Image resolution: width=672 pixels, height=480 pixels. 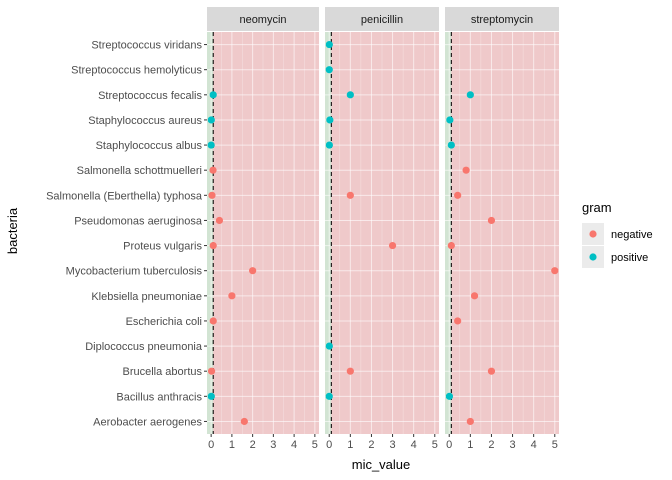 I want to click on y-tick-label: Streptococcus hemolyticus, so click(x=136, y=71).